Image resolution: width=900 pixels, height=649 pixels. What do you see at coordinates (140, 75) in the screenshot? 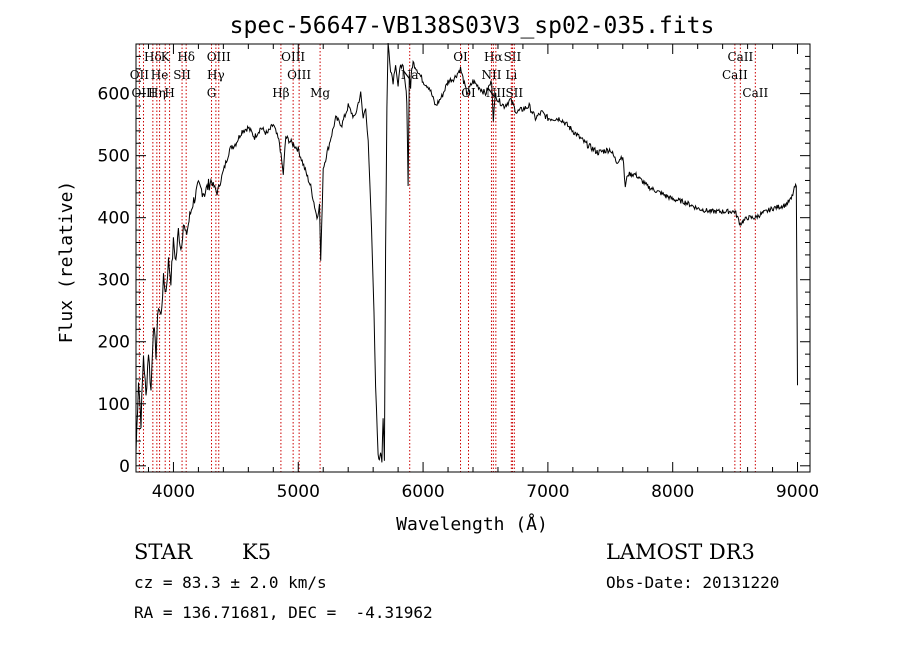
I see `marker-label: OII` at bounding box center [140, 75].